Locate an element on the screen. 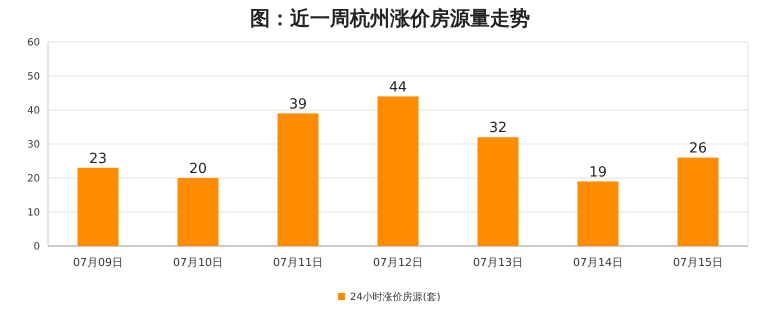 Image resolution: width=780 pixels, height=328 pixels. x-tick-label: 07月10日 is located at coordinates (198, 262).